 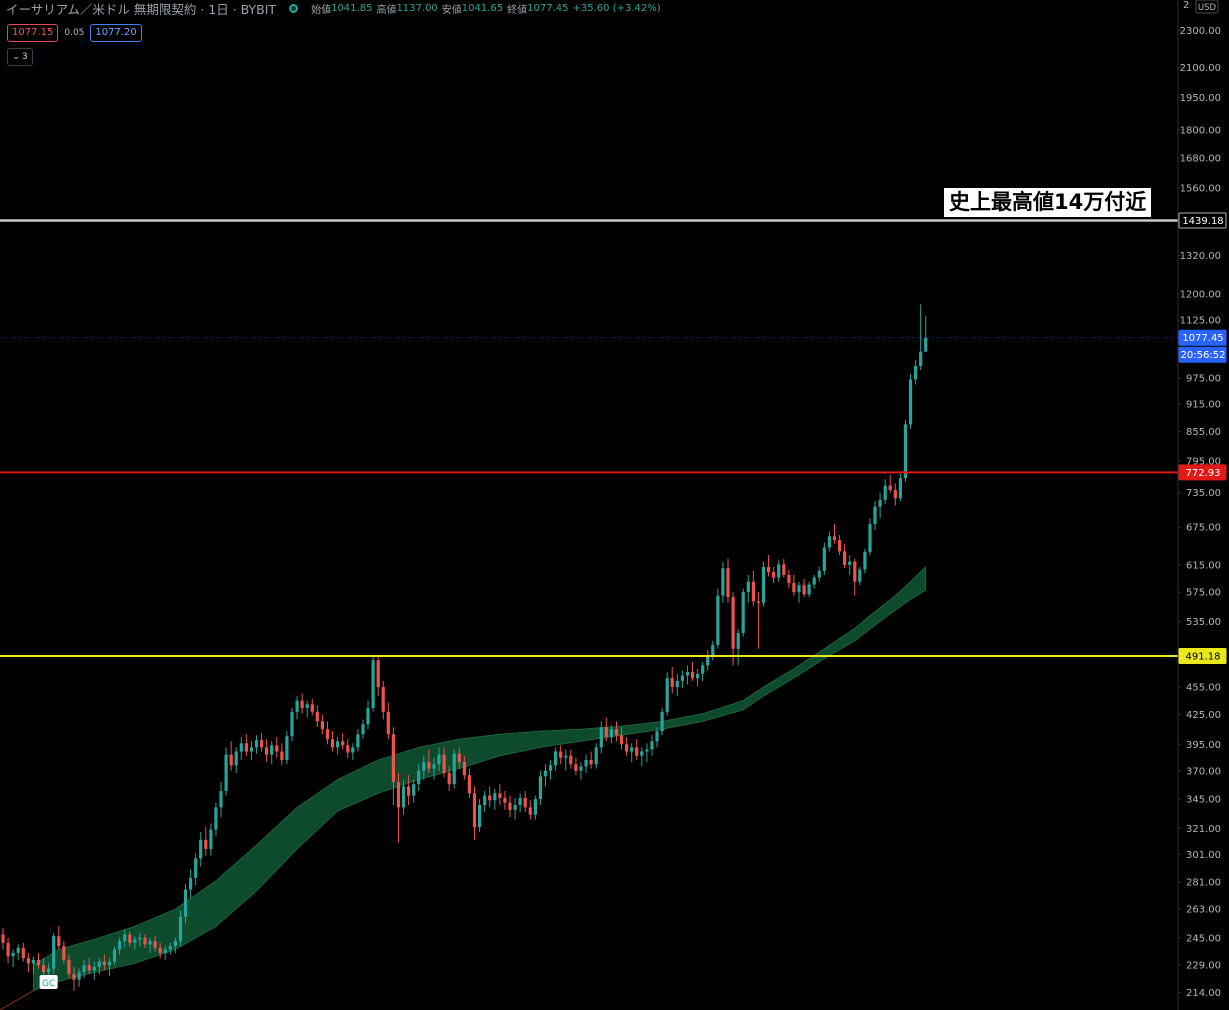 What do you see at coordinates (352, 8) in the screenshot?
I see `open-value: 1041.85` at bounding box center [352, 8].